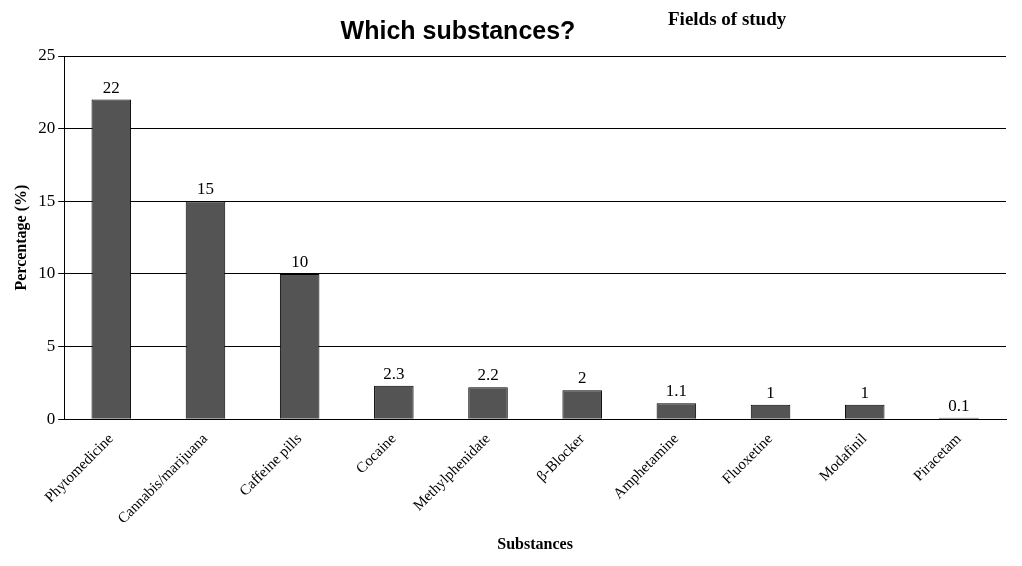 The height and width of the screenshot is (566, 1022). I want to click on chart-subtitle: Fields of study, so click(727, 19).